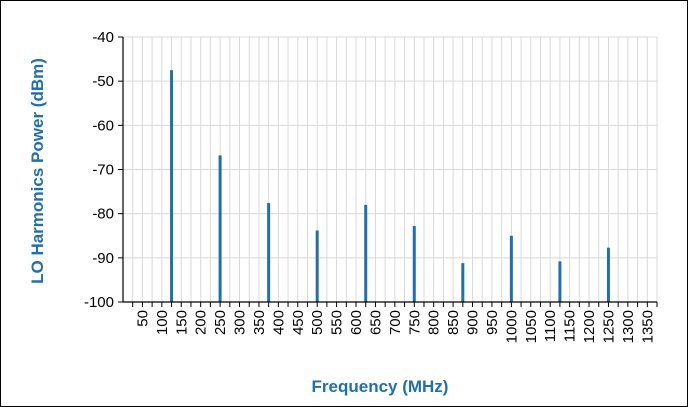 Image resolution: width=688 pixels, height=407 pixels. What do you see at coordinates (589, 326) in the screenshot?
I see `x-tick-label: 1200` at bounding box center [589, 326].